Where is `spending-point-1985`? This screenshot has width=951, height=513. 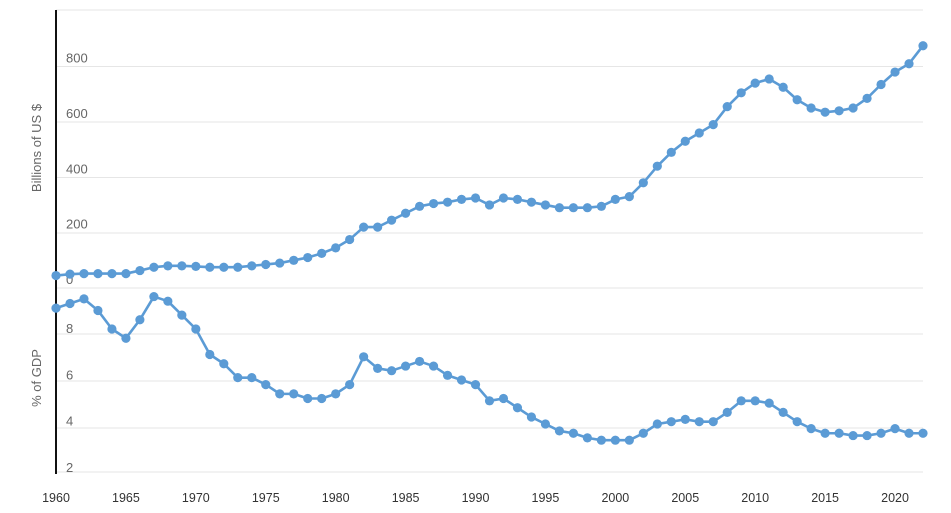 spending-point-1985 is located at coordinates (406, 213).